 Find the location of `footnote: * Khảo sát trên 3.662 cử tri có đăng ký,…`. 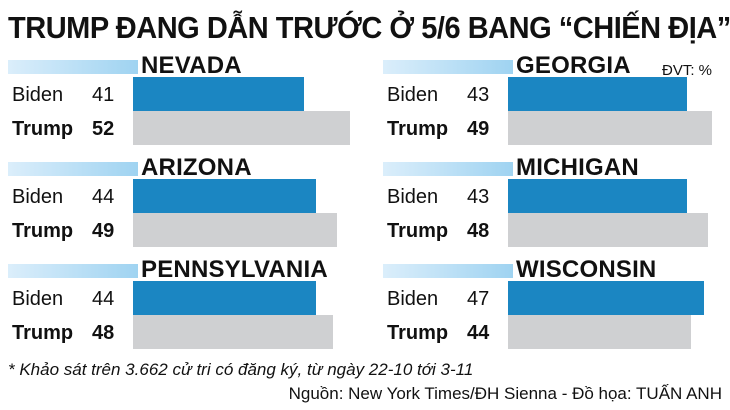

footnote: * Khảo sát trên 3.662 cử tri có đăng ký,… is located at coordinates (241, 369).